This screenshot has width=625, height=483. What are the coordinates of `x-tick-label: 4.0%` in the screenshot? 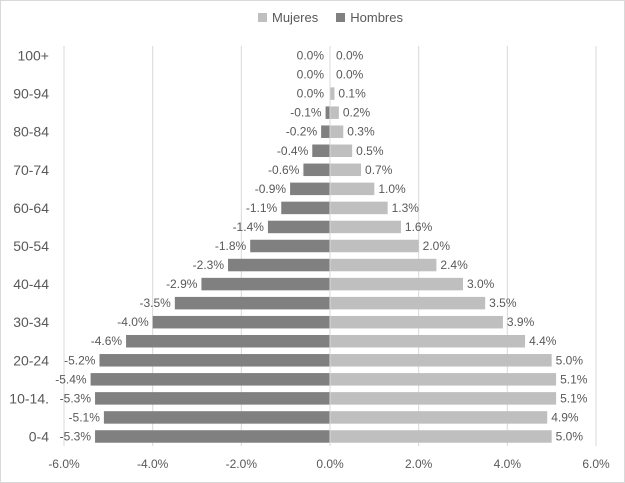 It's located at (508, 464).